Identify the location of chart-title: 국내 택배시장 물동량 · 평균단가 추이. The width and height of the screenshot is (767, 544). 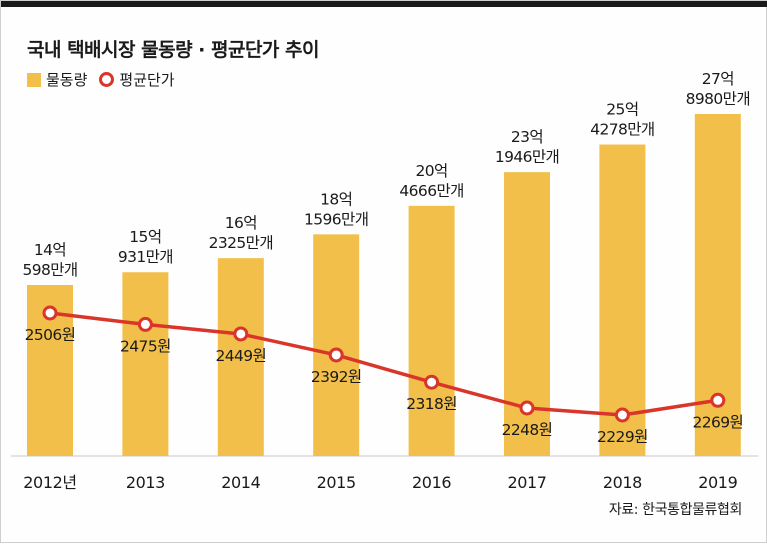
(173, 50).